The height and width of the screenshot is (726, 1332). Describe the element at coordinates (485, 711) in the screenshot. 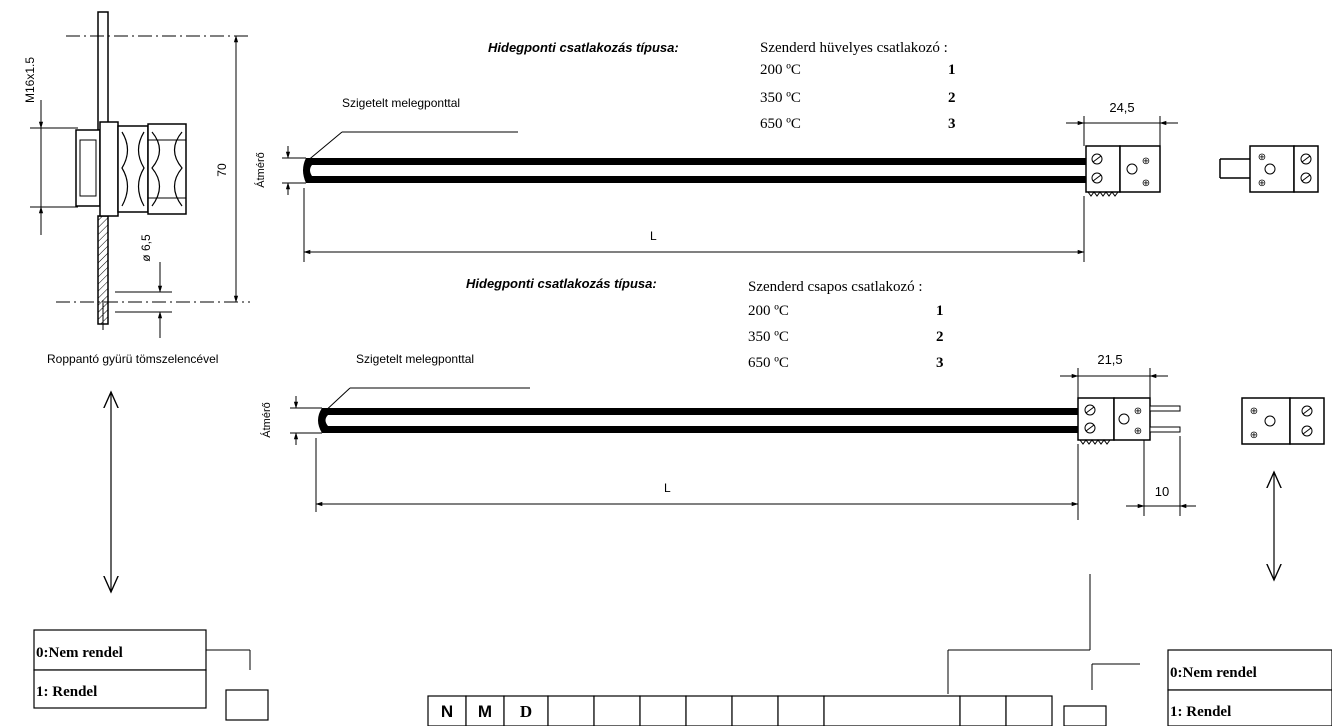

I see `order-code-letter: M` at that location.